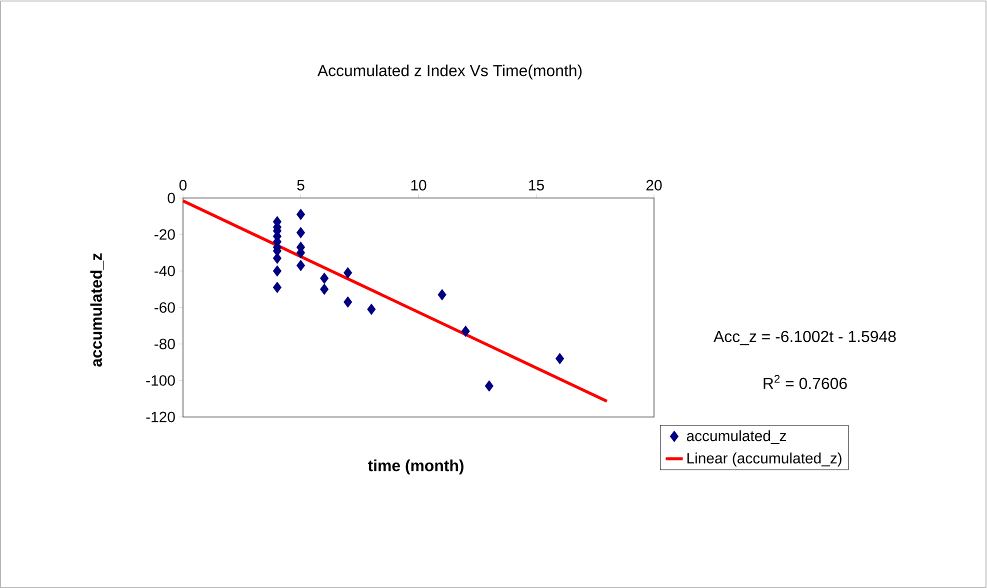  What do you see at coordinates (160, 417) in the screenshot?
I see `y-tick-label: -120` at bounding box center [160, 417].